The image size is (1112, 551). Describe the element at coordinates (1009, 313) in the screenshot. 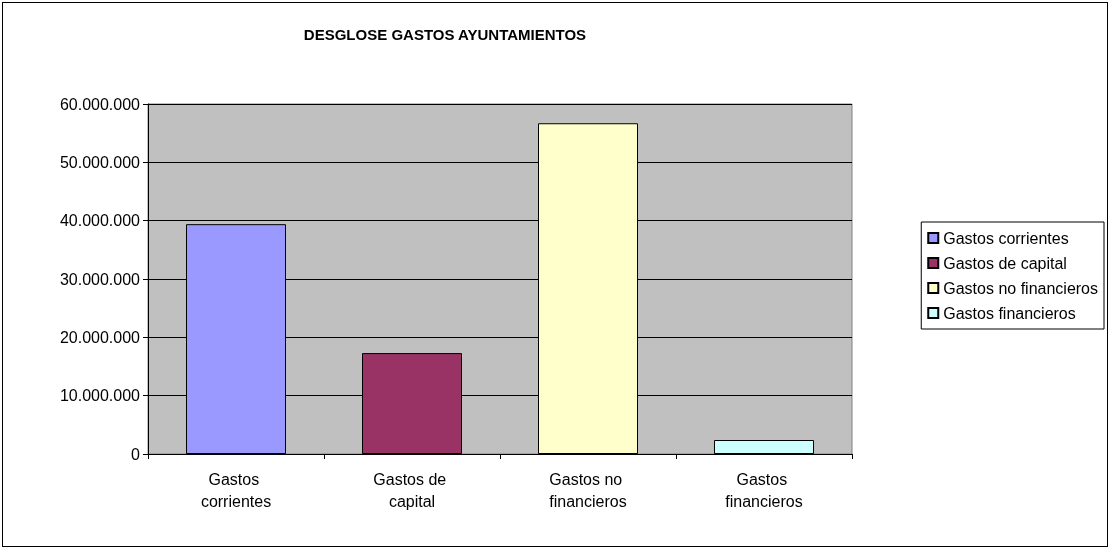

I see `legend-label: Gastos financieros` at that location.